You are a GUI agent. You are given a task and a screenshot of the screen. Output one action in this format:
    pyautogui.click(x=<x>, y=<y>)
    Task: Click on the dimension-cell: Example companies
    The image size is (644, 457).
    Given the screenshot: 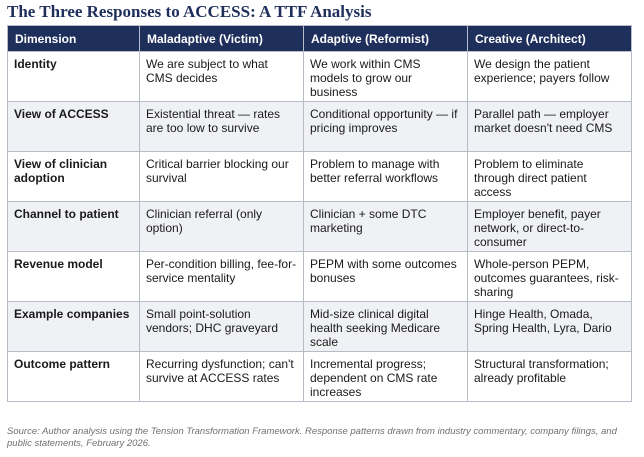 What is the action you would take?
    pyautogui.click(x=73, y=326)
    